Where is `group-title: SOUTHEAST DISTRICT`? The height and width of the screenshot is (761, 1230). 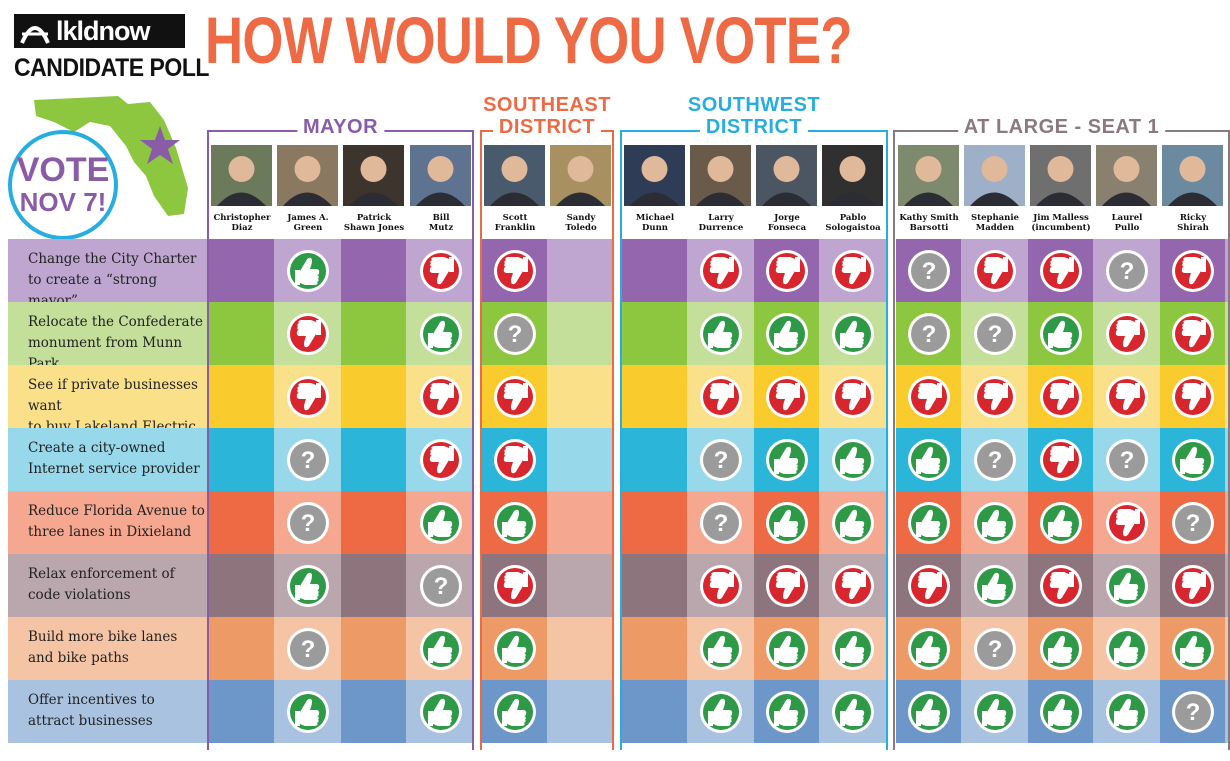 group-title: SOUTHEAST DISTRICT is located at coordinates (547, 116).